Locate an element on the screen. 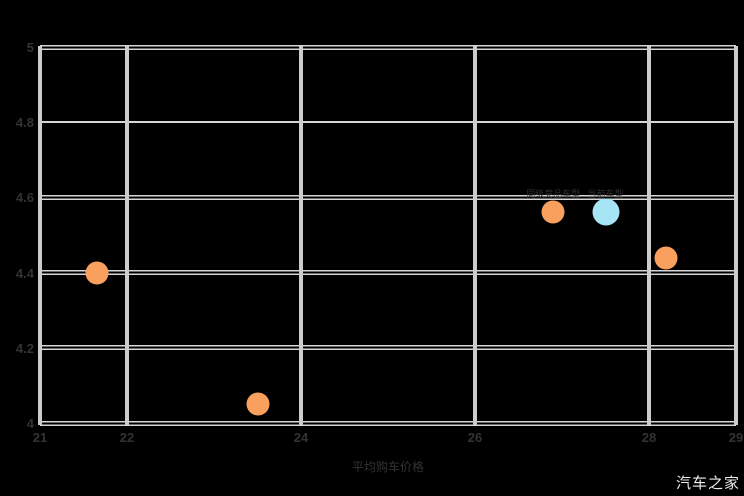 This screenshot has height=496, width=744. x-axis-tick-label: 22 is located at coordinates (127, 437).